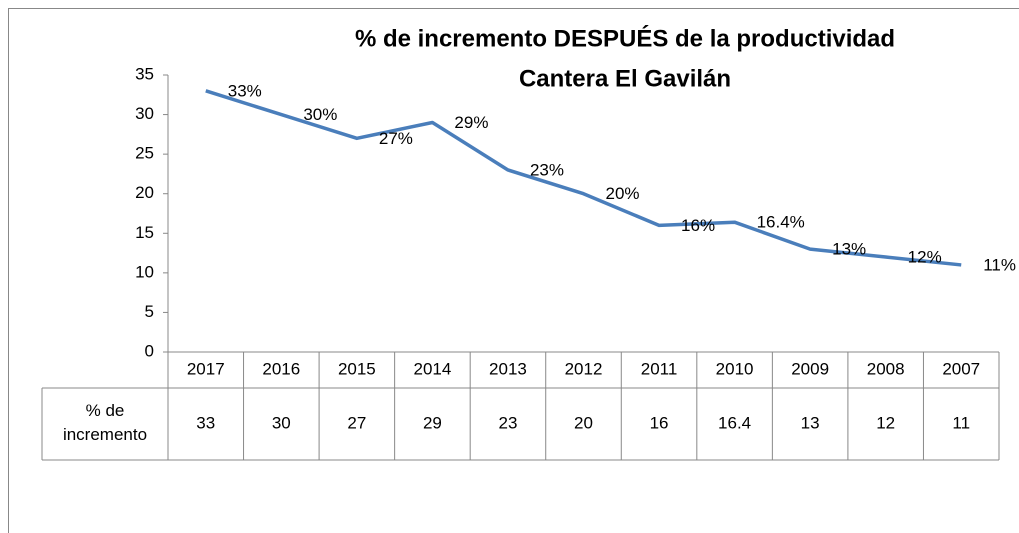  What do you see at coordinates (206, 368) in the screenshot?
I see `x-tick-label: 2017` at bounding box center [206, 368].